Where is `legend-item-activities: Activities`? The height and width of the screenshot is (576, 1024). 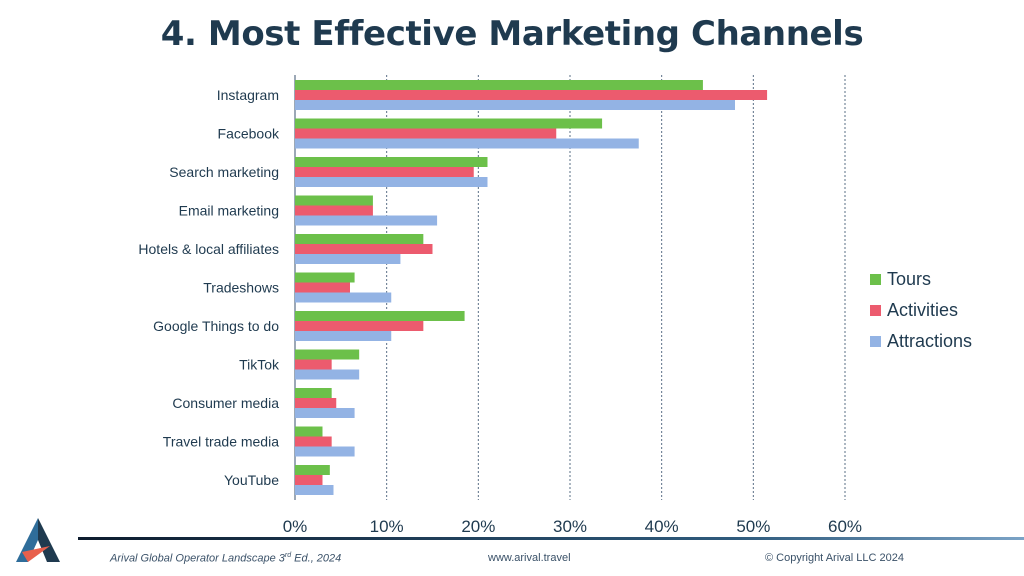
legend-item-activities: Activities is located at coordinates (921, 310).